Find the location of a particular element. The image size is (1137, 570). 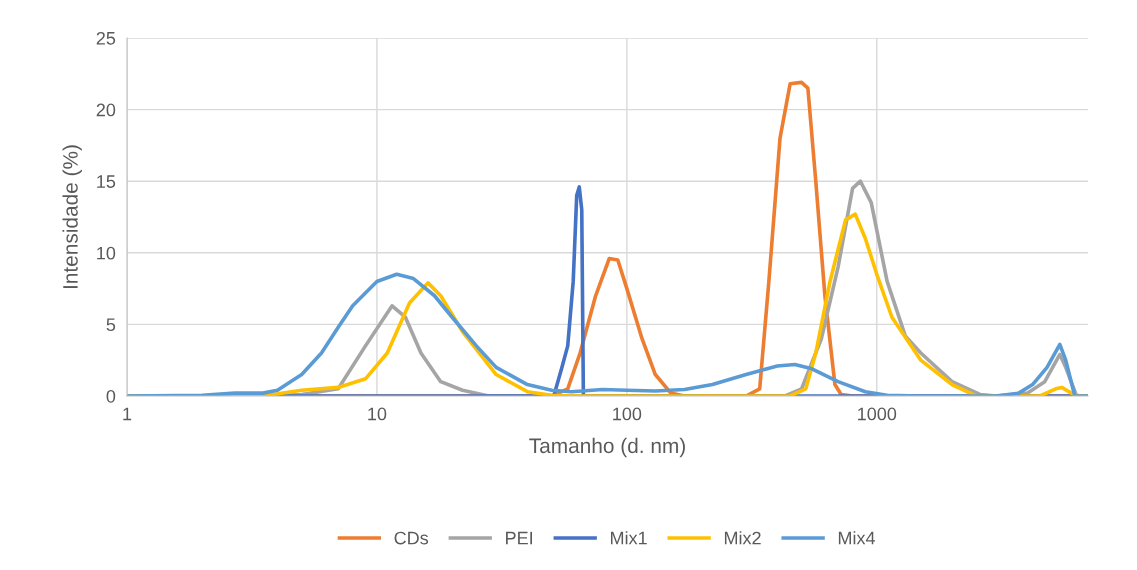

legend-label: Mix4 is located at coordinates (857, 538).